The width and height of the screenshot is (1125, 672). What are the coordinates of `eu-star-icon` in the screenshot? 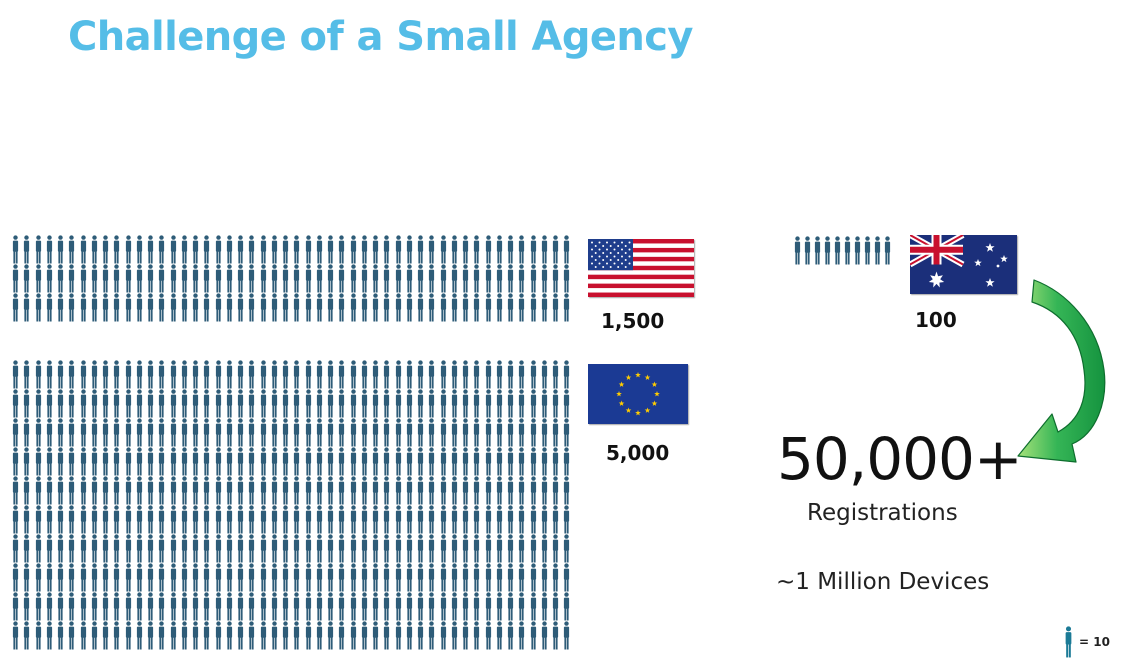 It's located at (647, 377).